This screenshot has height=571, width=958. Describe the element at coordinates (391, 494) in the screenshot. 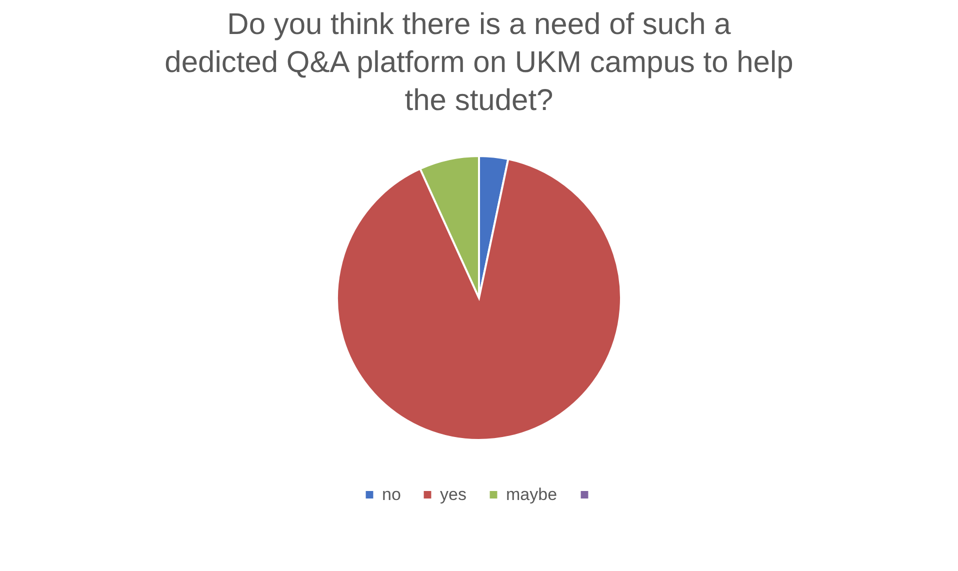

I see `legend-label: no` at that location.